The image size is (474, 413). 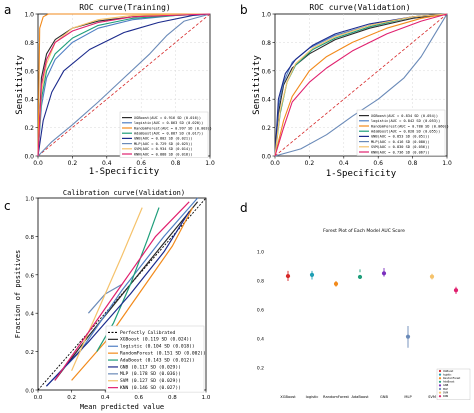 What do you see at coordinates (312, 275) in the screenshot?
I see `forest-point-logistic` at bounding box center [312, 275].